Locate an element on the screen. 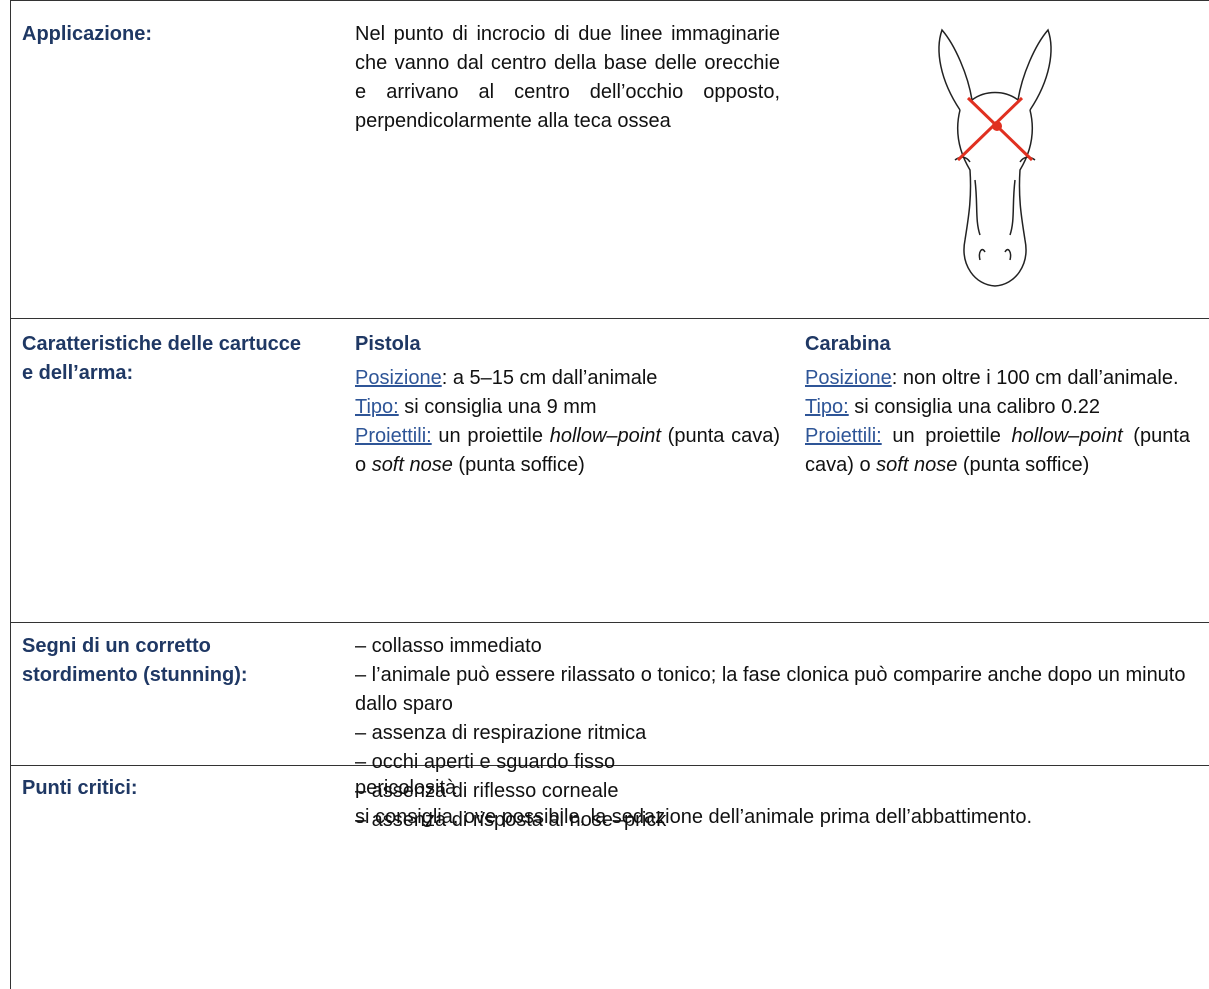 The width and height of the screenshot is (1209, 989). list-item: – occhi aperti e sguardo fisso is located at coordinates (485, 762).